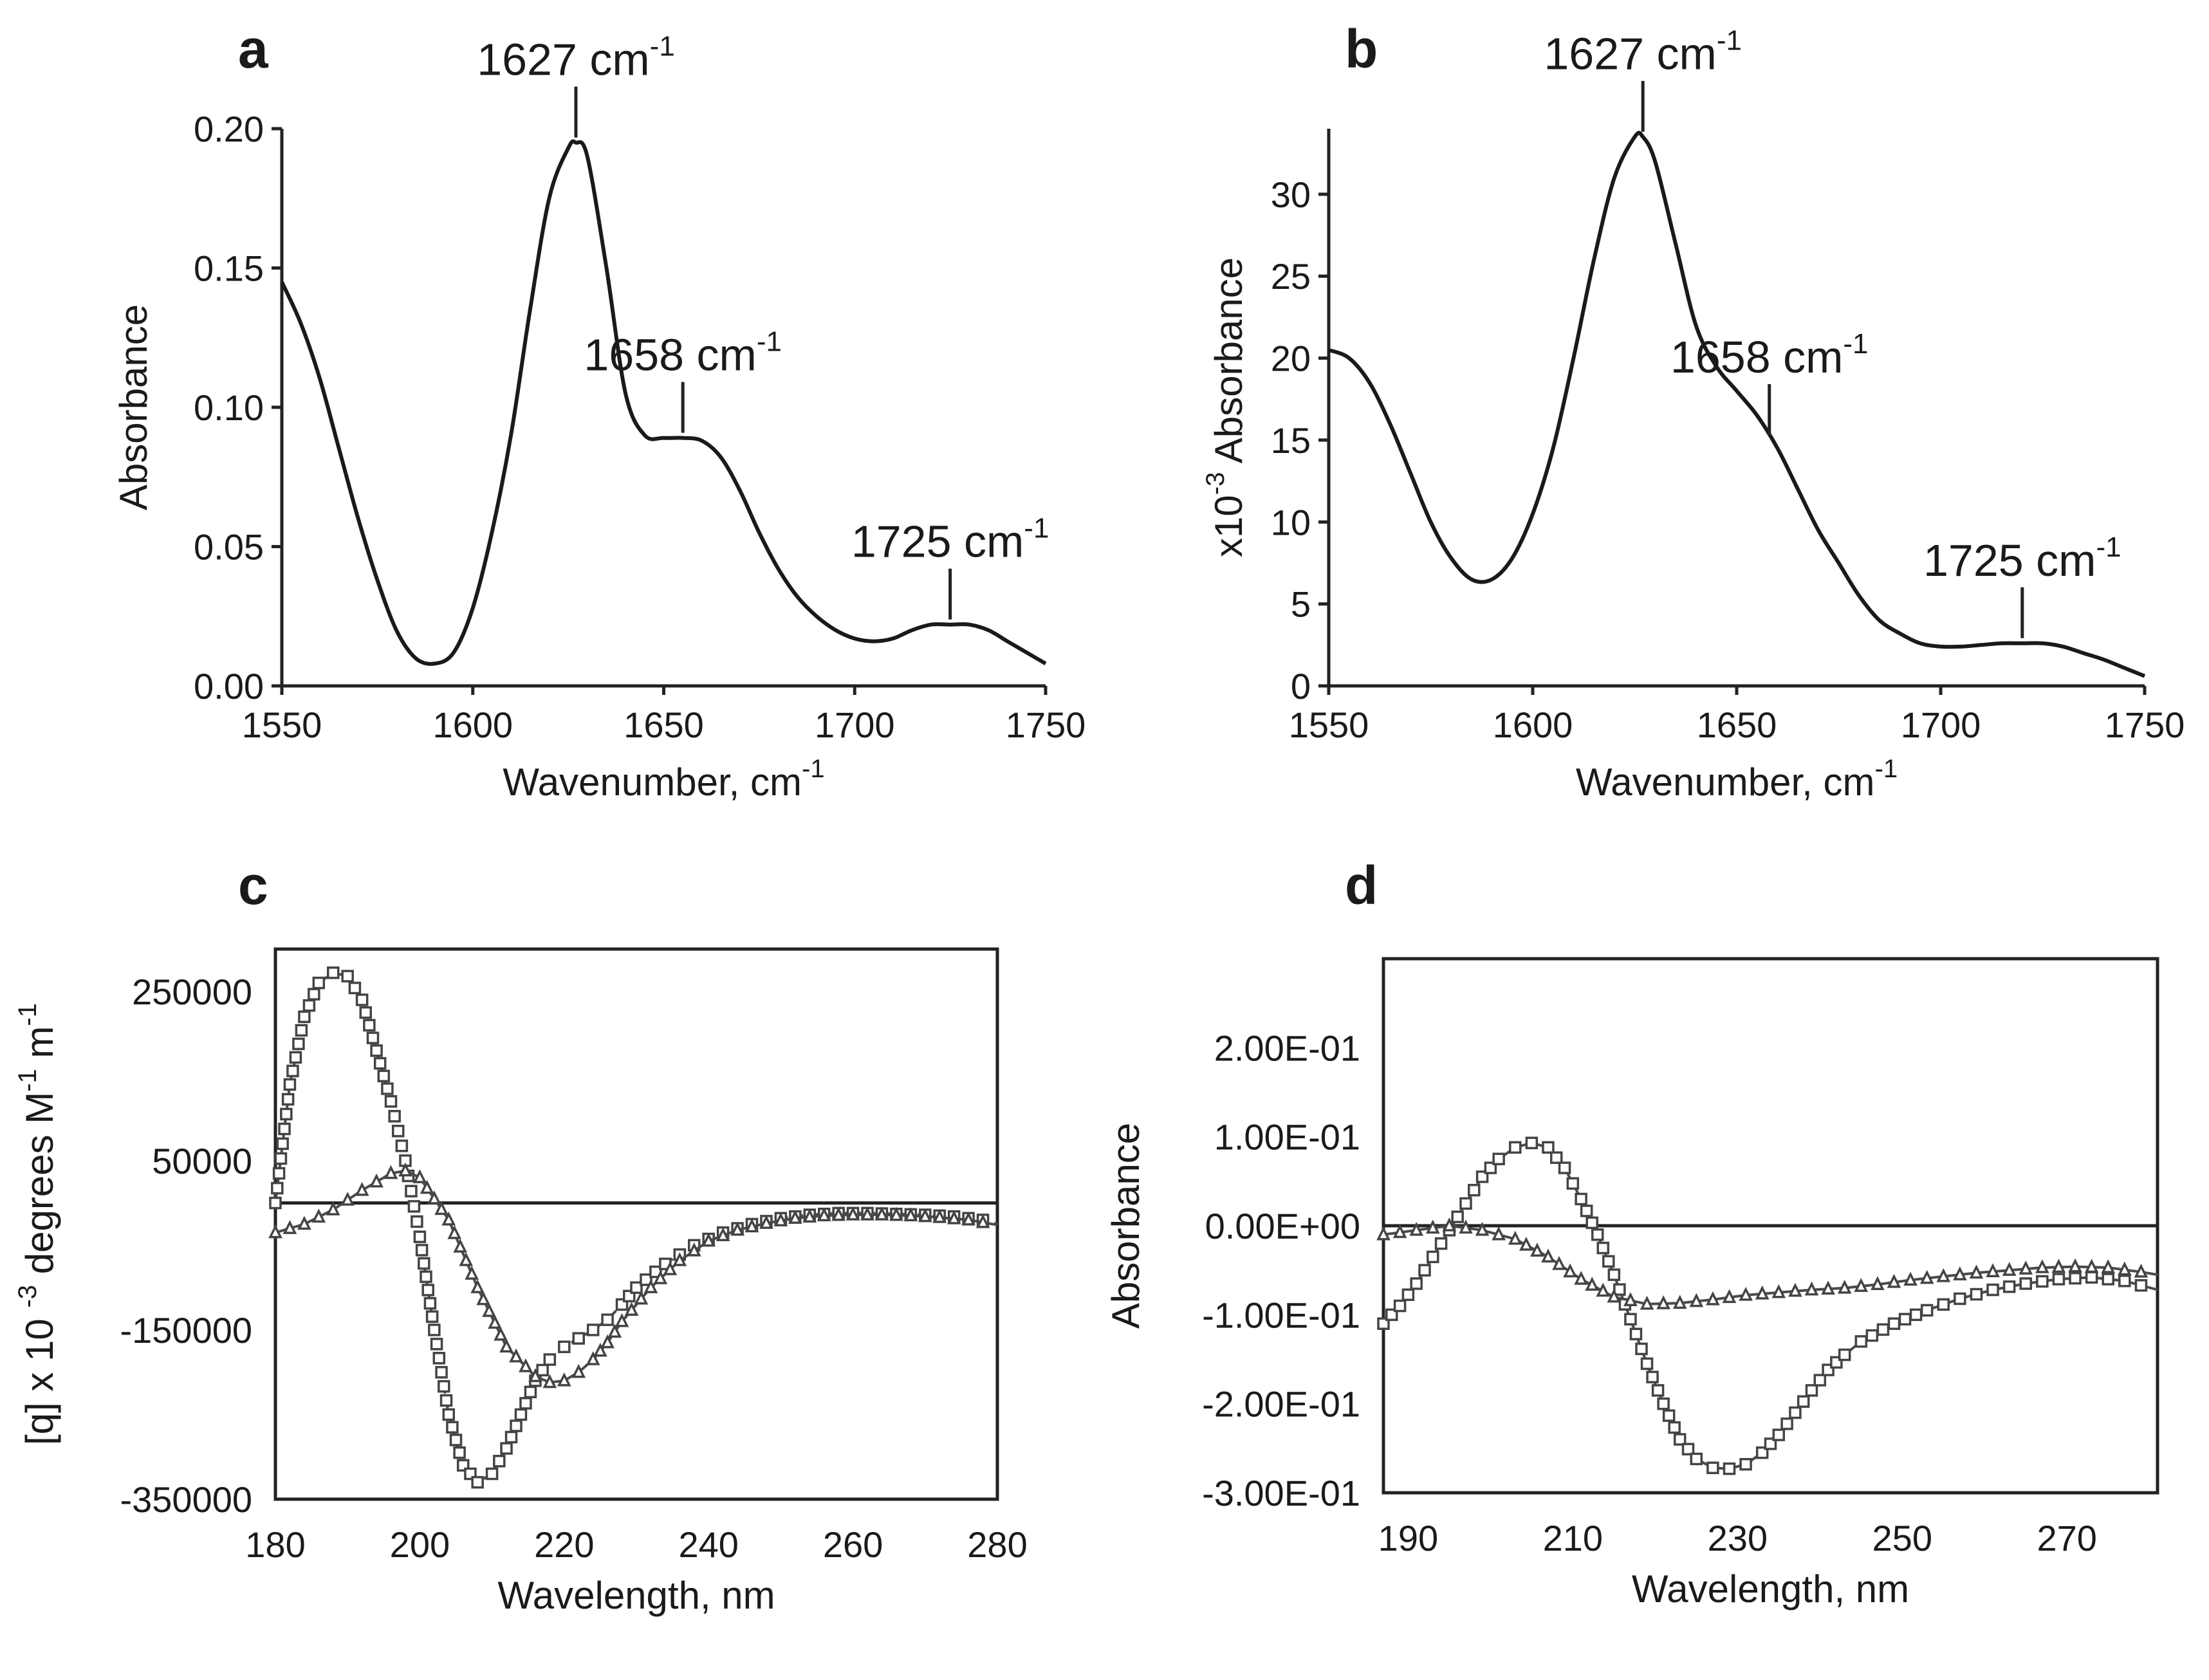 The image size is (2209, 1680). I want to click on panel-letter: c, so click(253, 885).